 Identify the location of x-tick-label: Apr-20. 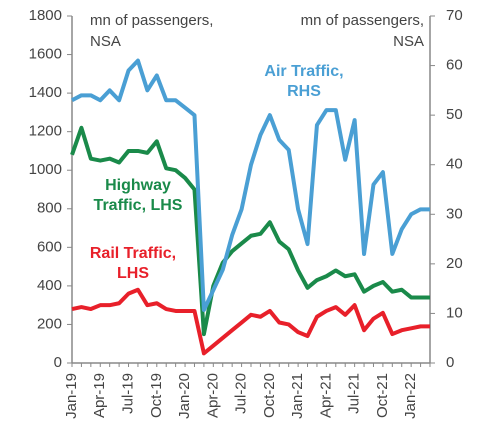
(212, 395).